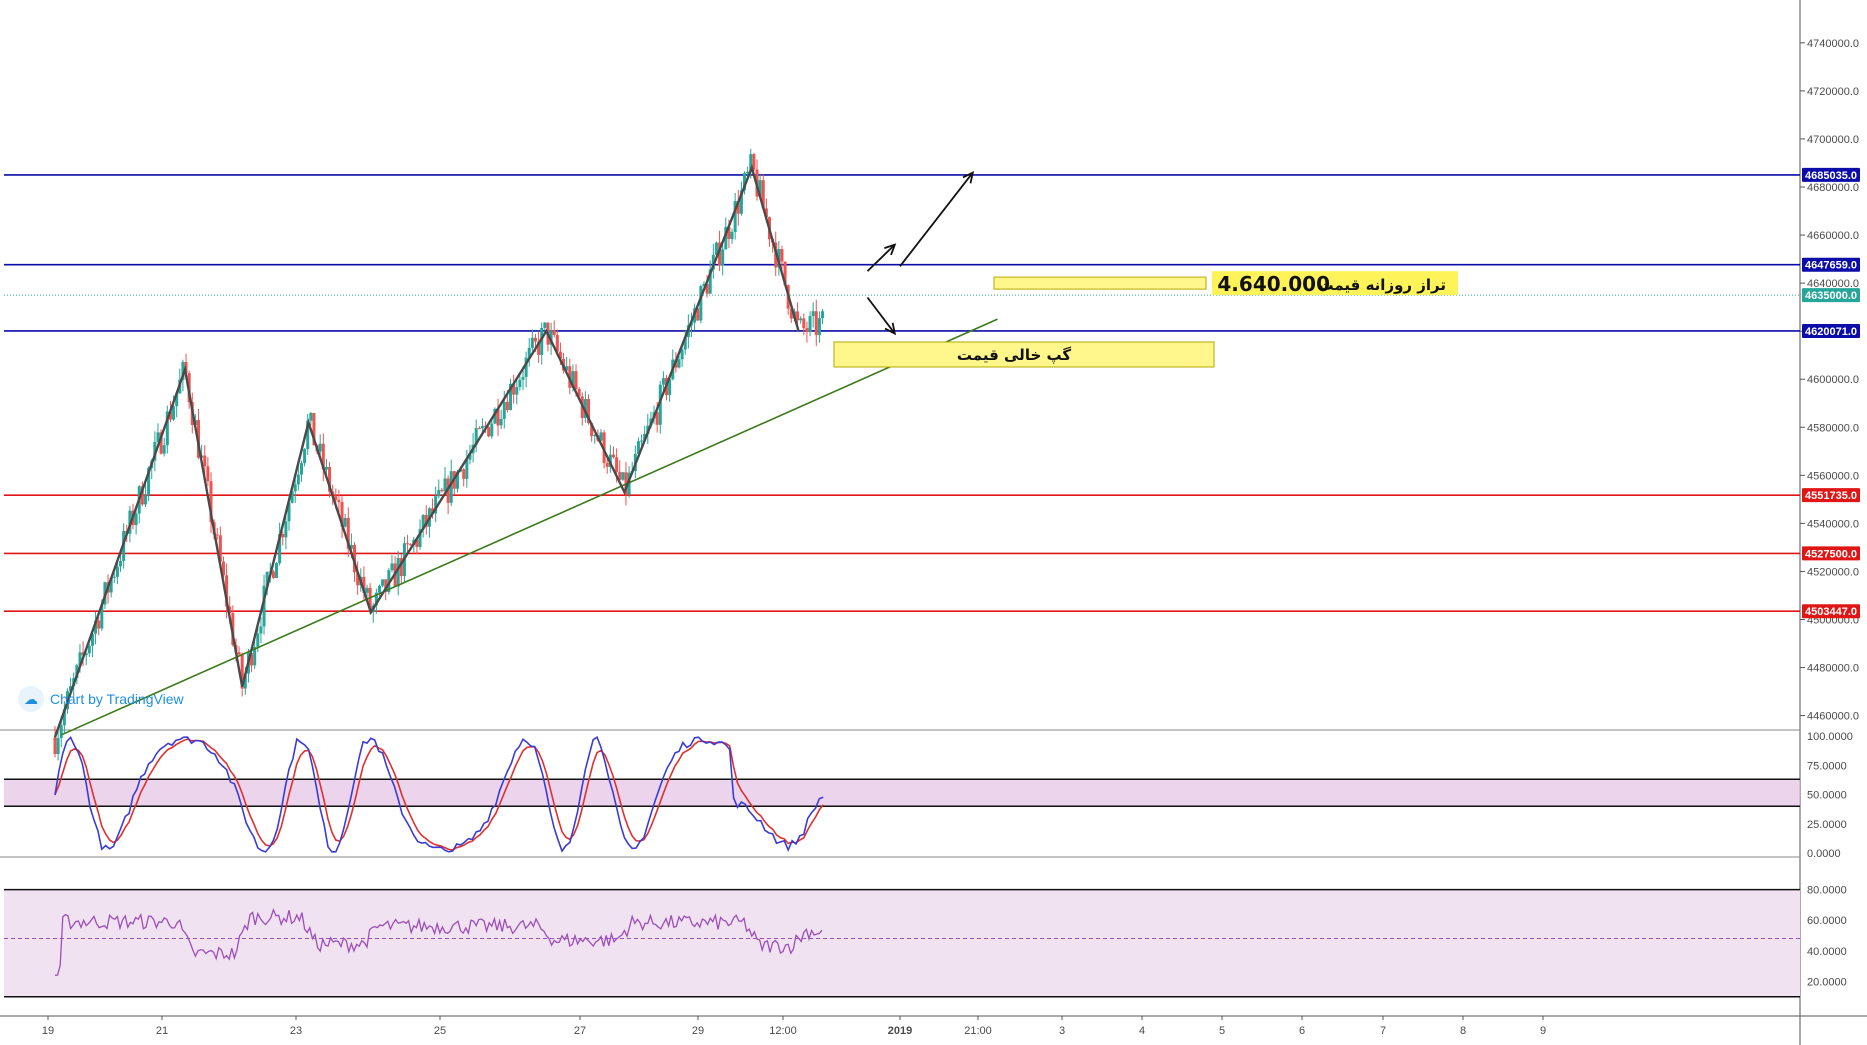  I want to click on time-tick-label: 27, so click(580, 1031).